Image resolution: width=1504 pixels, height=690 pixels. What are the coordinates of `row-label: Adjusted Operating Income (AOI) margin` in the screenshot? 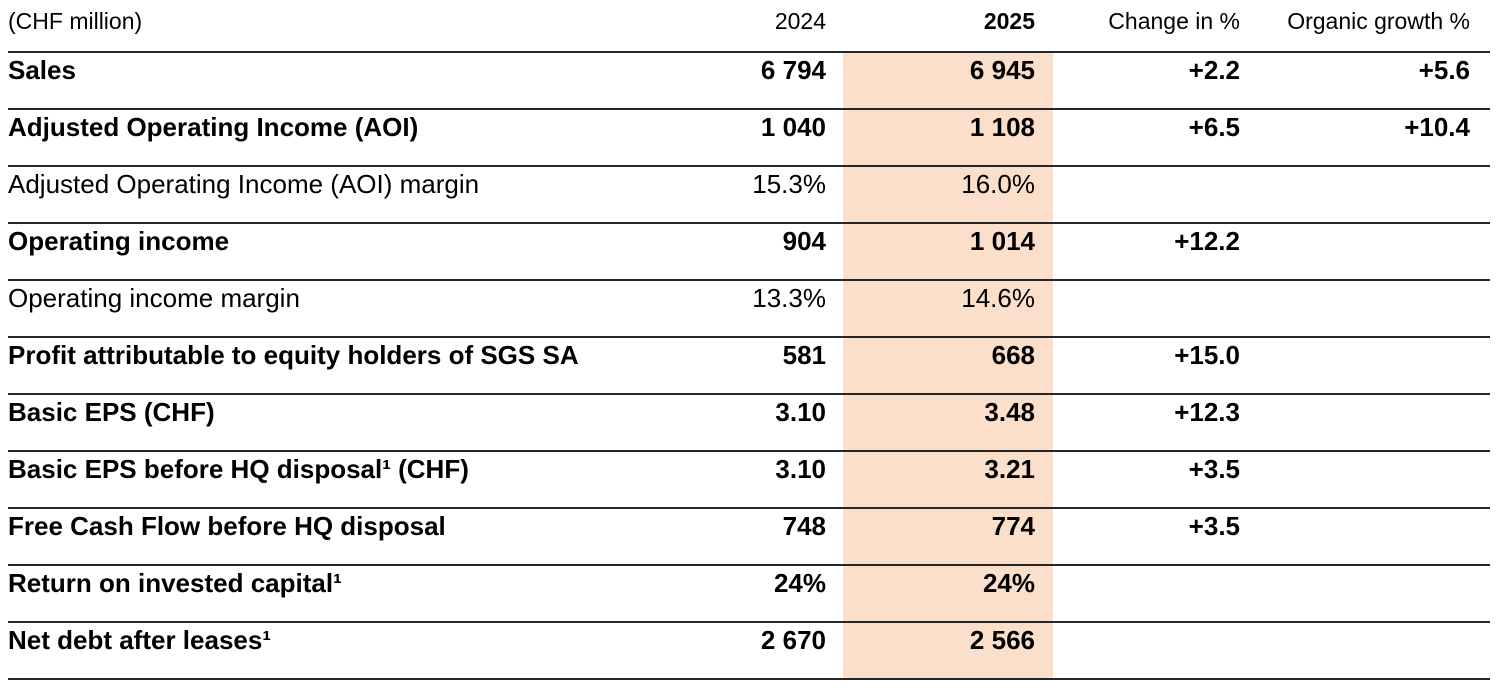 It's located at (244, 184).